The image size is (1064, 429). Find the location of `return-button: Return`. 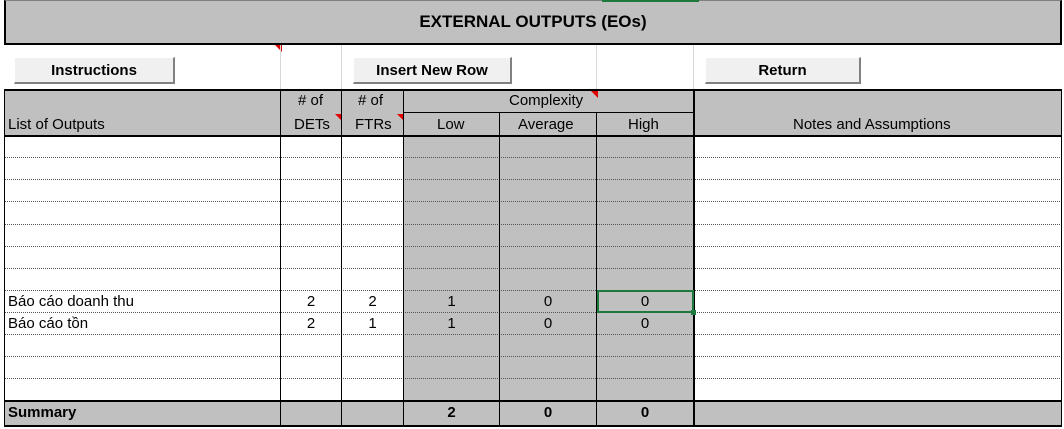

return-button: Return is located at coordinates (783, 70).